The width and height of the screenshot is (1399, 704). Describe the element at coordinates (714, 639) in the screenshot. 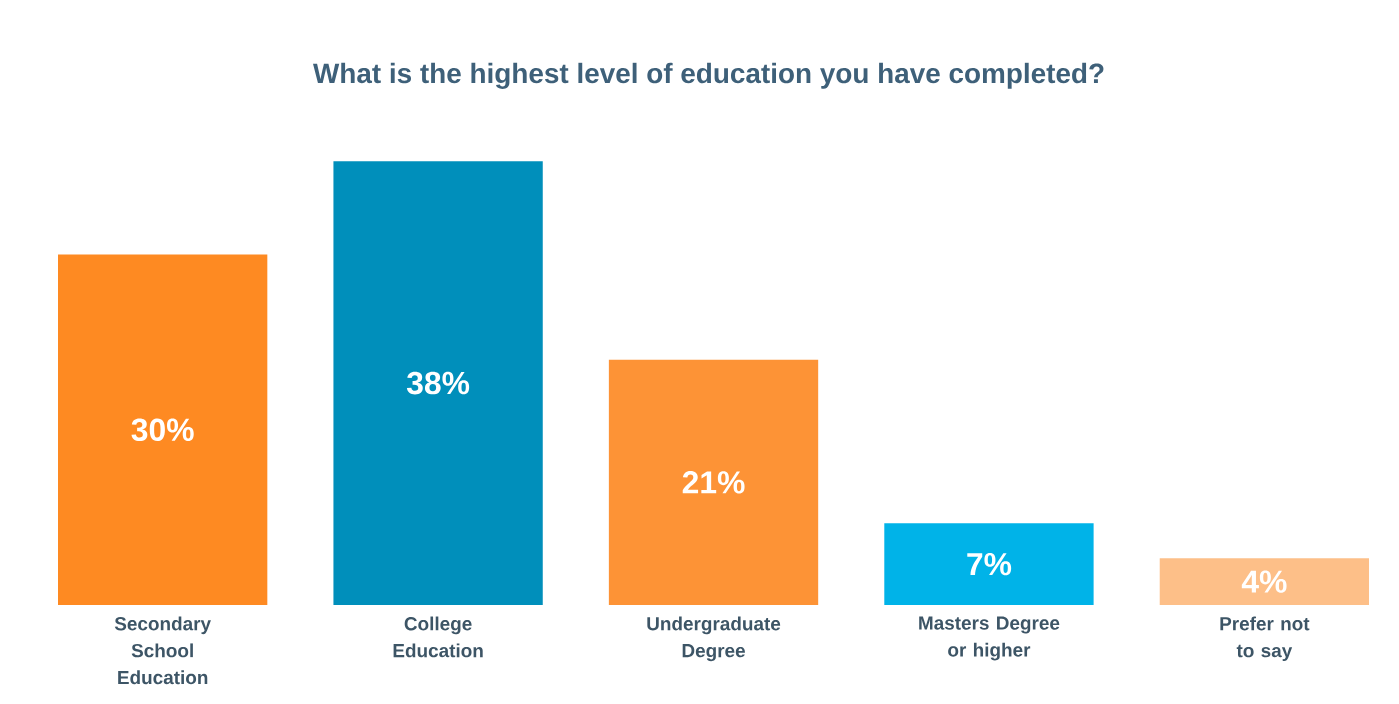

I see `x-tick-label: Undergraduate Degree` at that location.